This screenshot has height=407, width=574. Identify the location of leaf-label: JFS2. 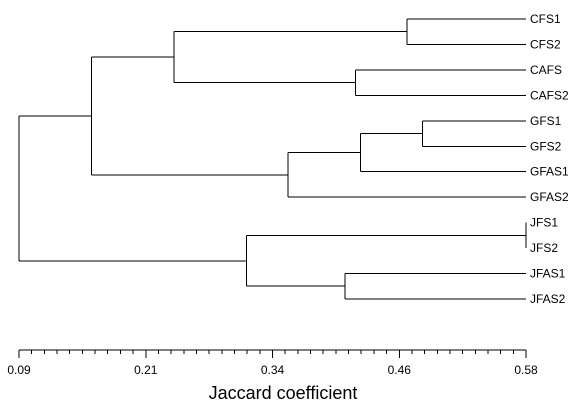
(544, 248).